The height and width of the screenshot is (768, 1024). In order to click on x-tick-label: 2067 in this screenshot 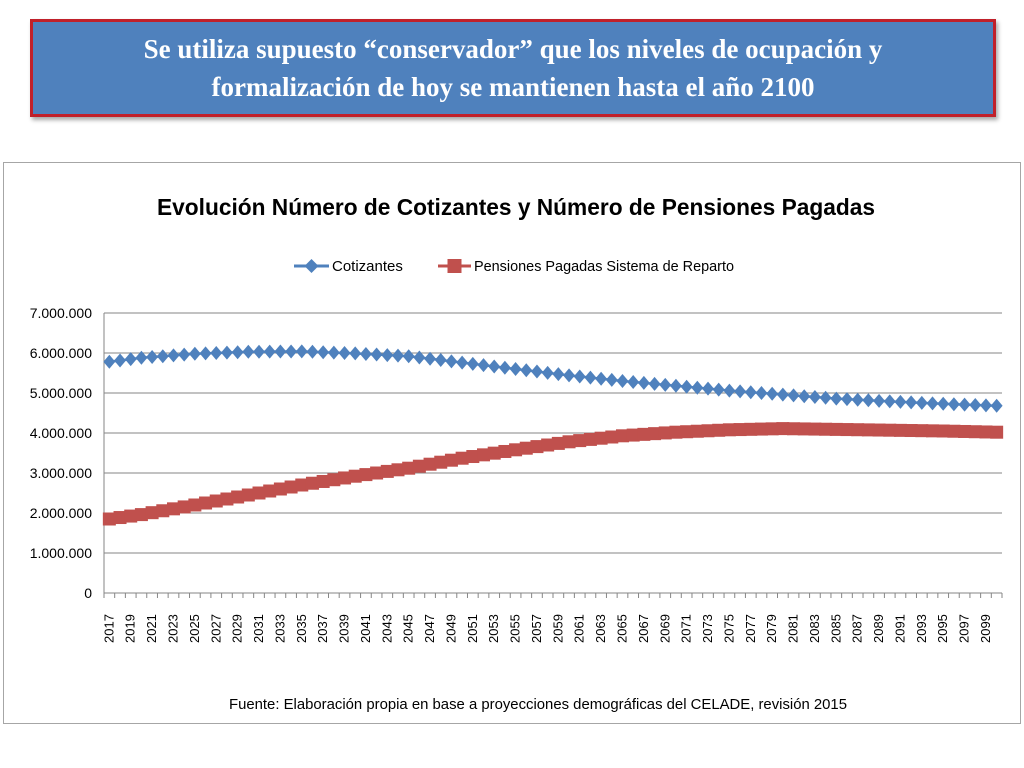, I will do `click(643, 628)`.